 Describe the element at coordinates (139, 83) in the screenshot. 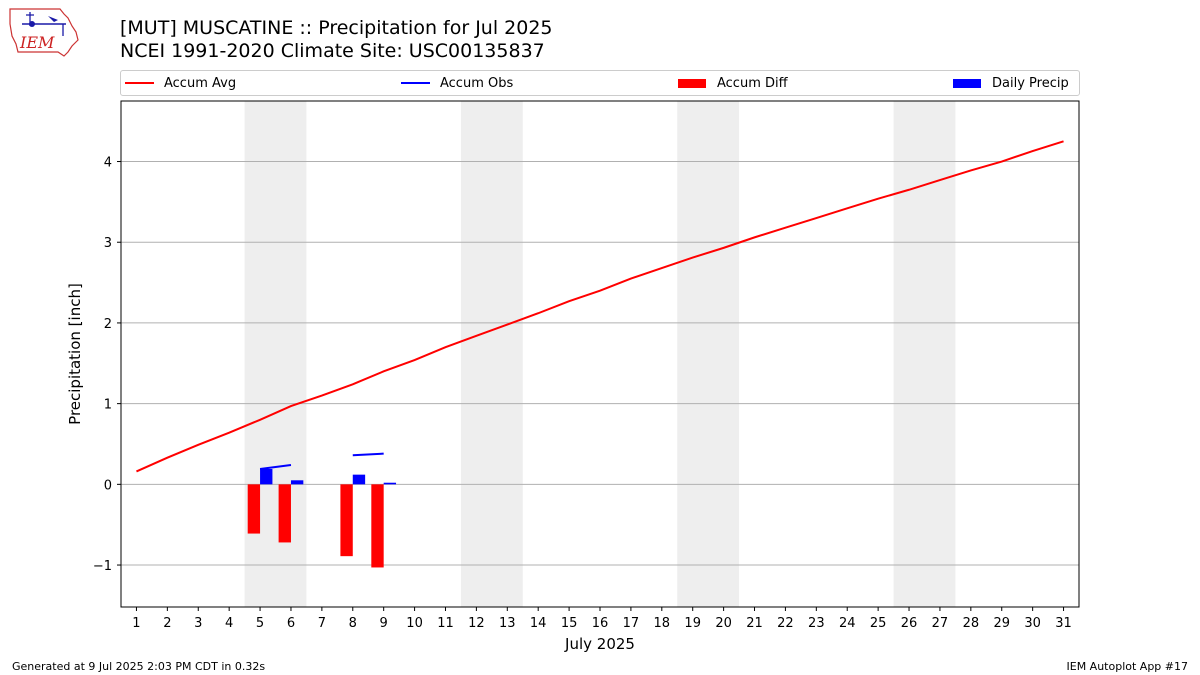

I see `legend-swatch-accum-avg` at that location.